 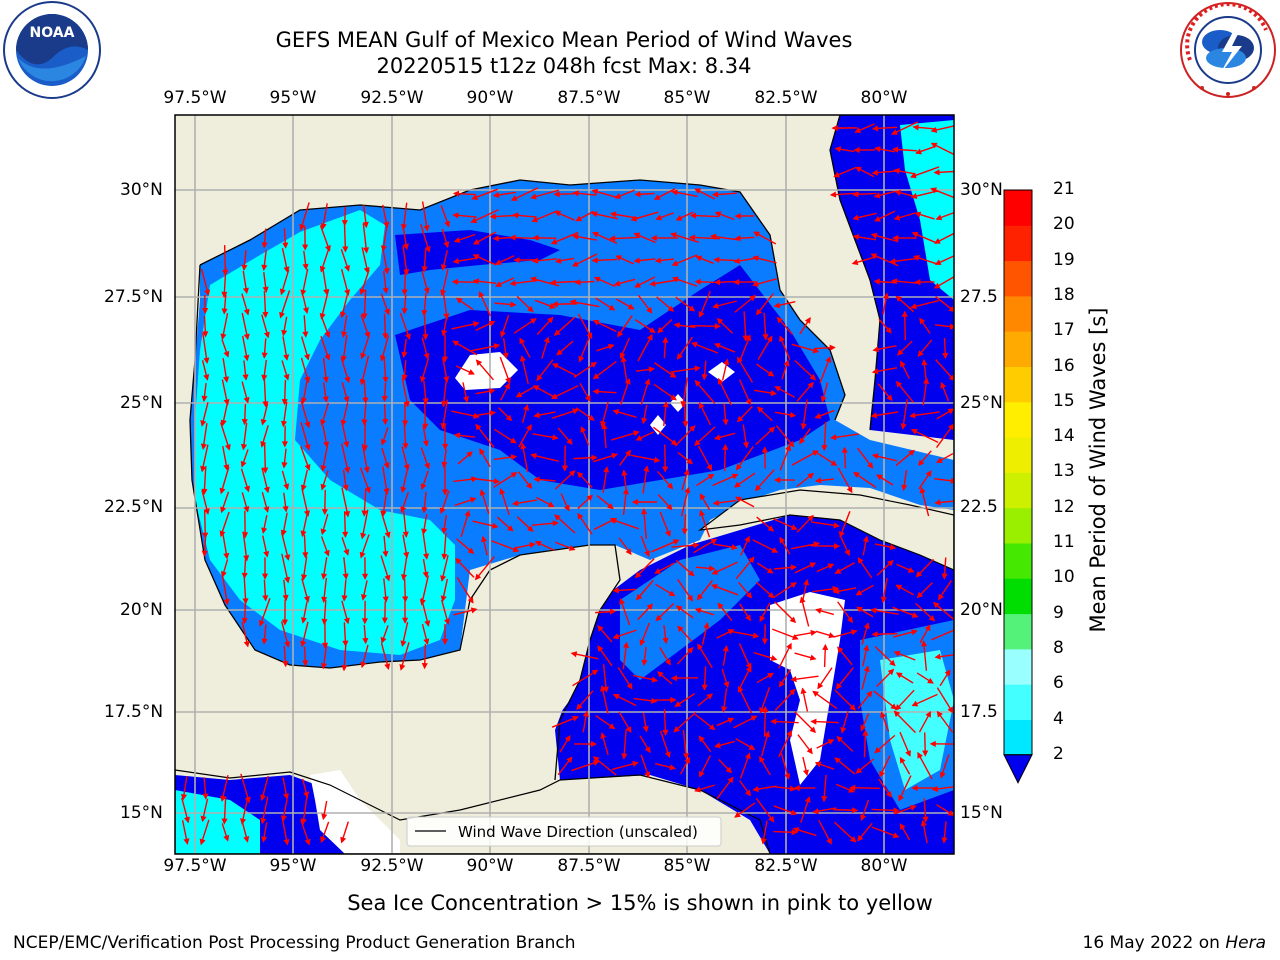 I want to click on lon-label-bottom: 92.5°W, so click(x=392, y=866).